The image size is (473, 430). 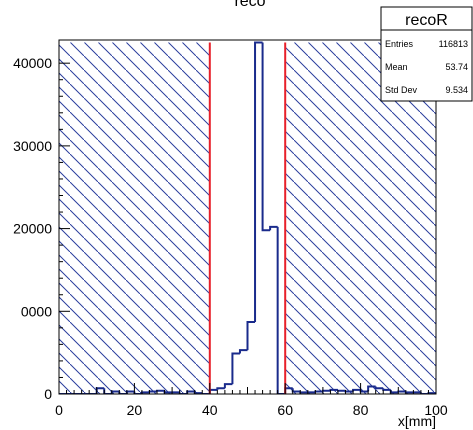 What do you see at coordinates (32, 229) in the screenshot?
I see `y-tick-label: 20000` at bounding box center [32, 229].